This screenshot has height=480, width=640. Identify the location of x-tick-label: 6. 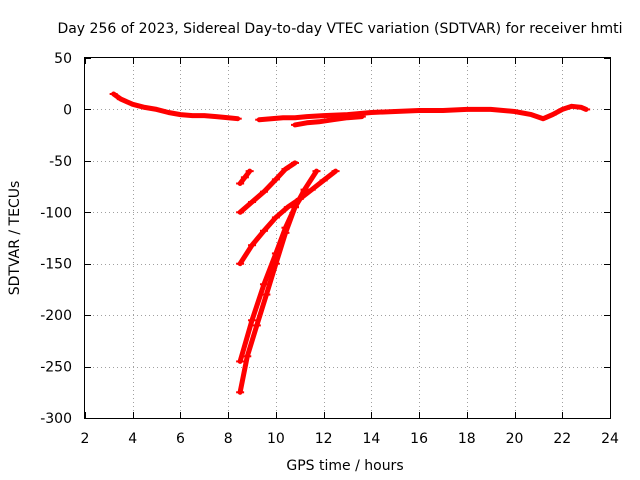
(180, 439).